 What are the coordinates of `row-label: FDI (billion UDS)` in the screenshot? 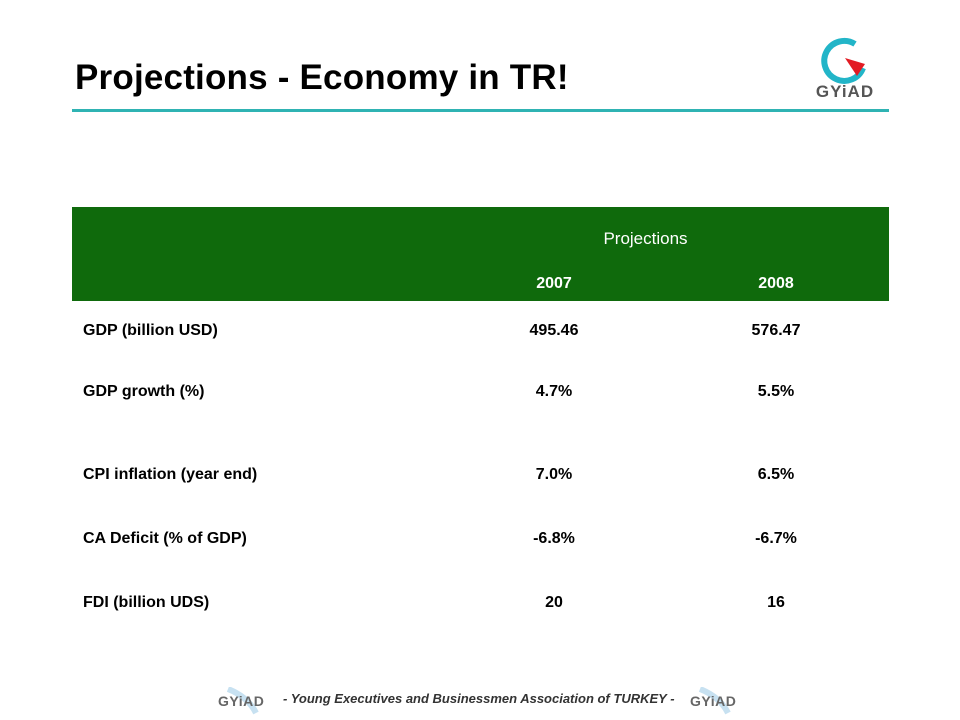 It's located at (146, 602).